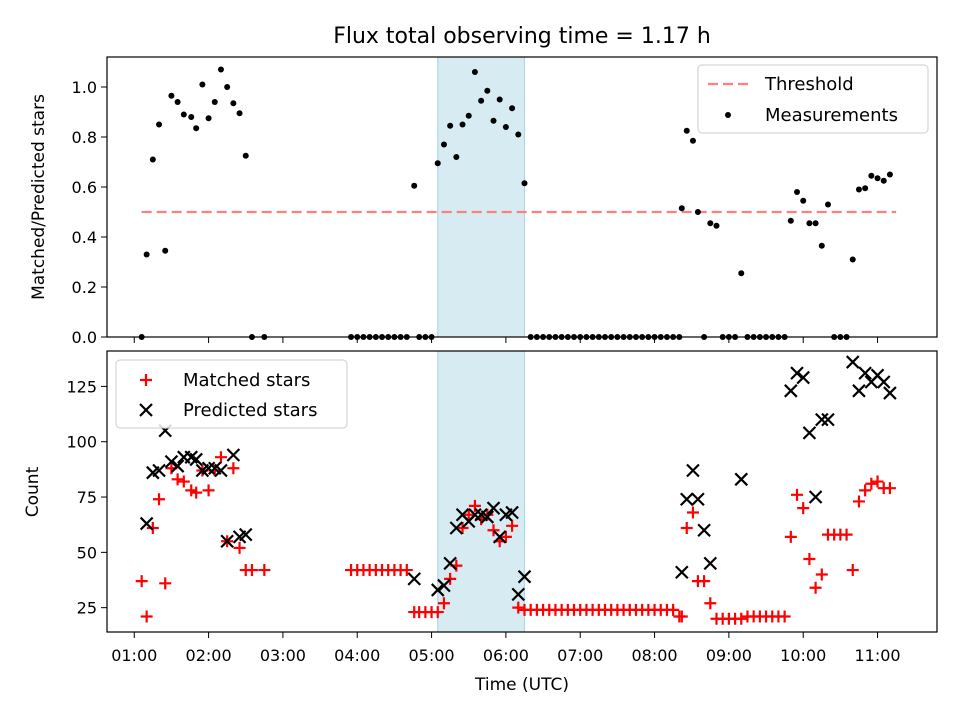  Describe the element at coordinates (39, 197) in the screenshot. I see `ratio-y-axis-label: Matched/Predicted stars` at that location.